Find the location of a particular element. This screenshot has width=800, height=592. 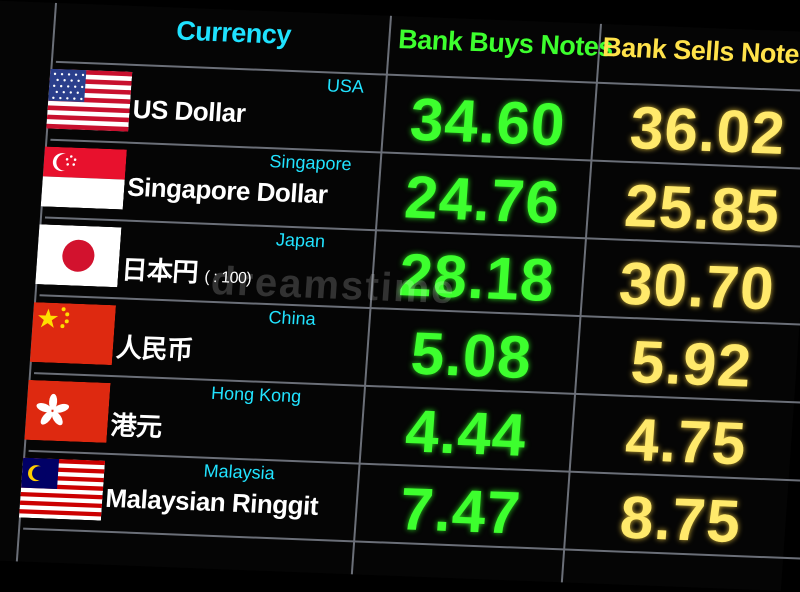

country-label: Malaysia is located at coordinates (239, 472).